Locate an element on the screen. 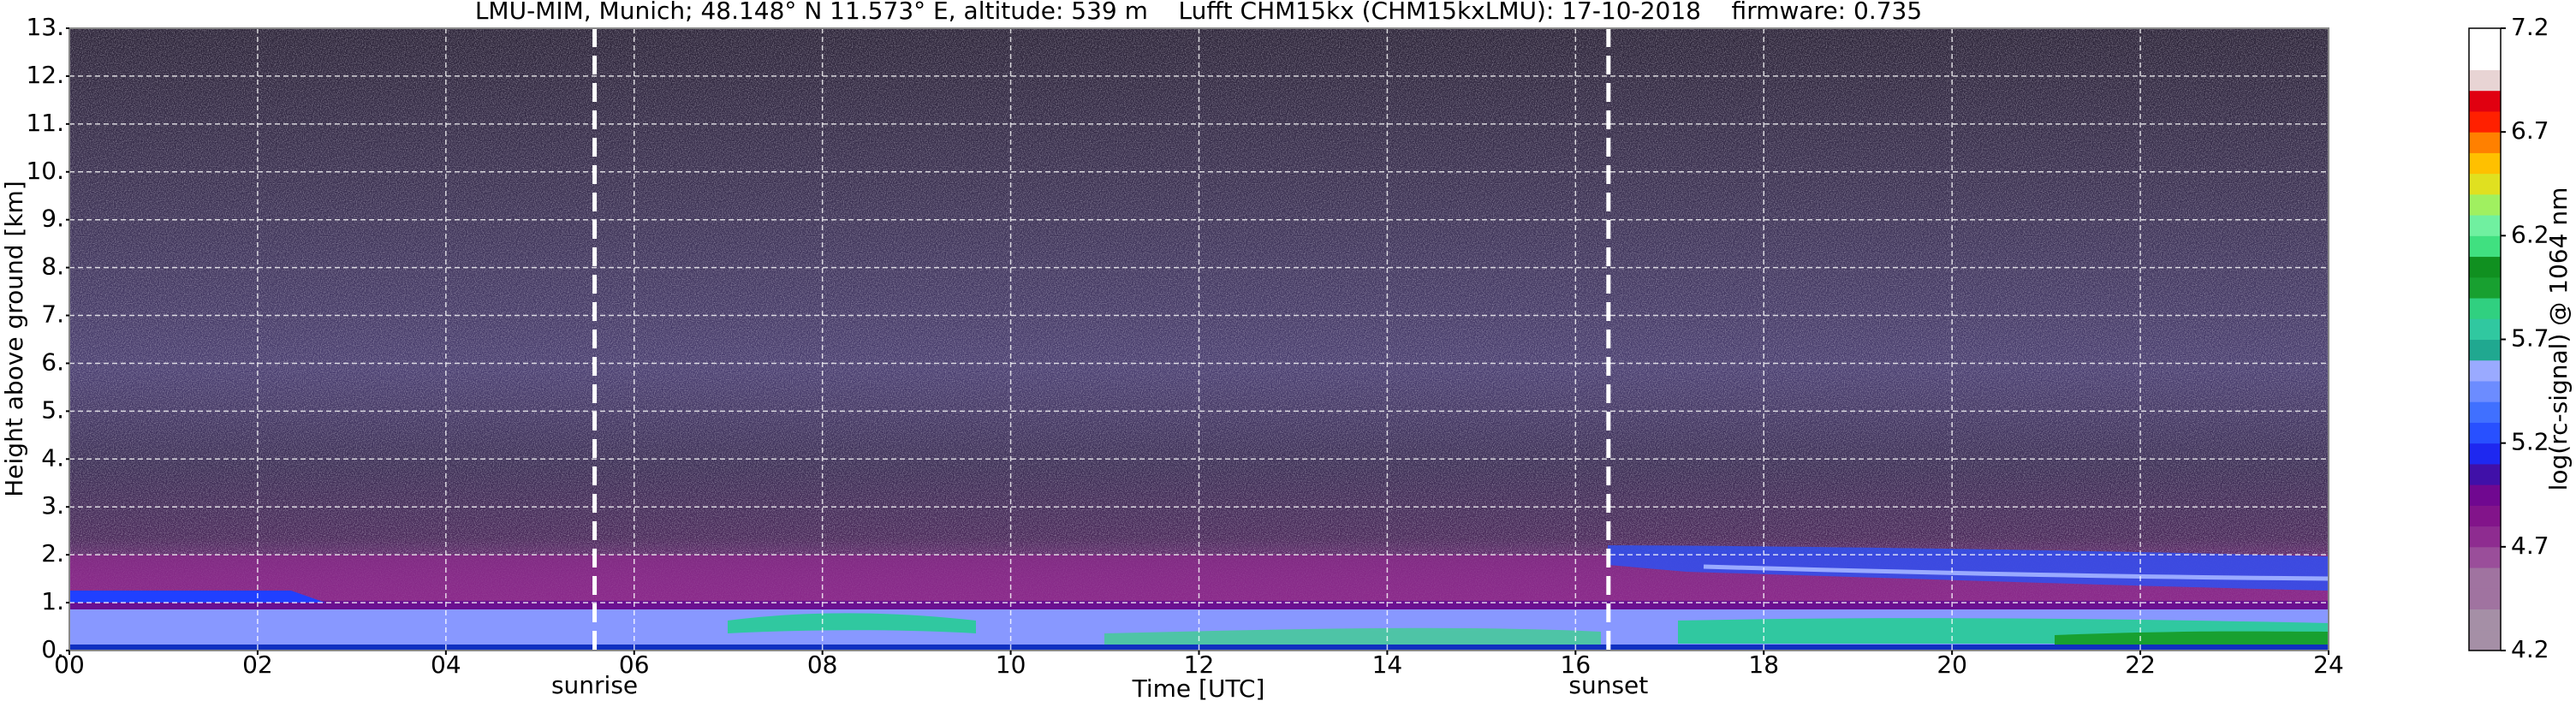  x-axis-label: Time [UTC] is located at coordinates (1198, 688).